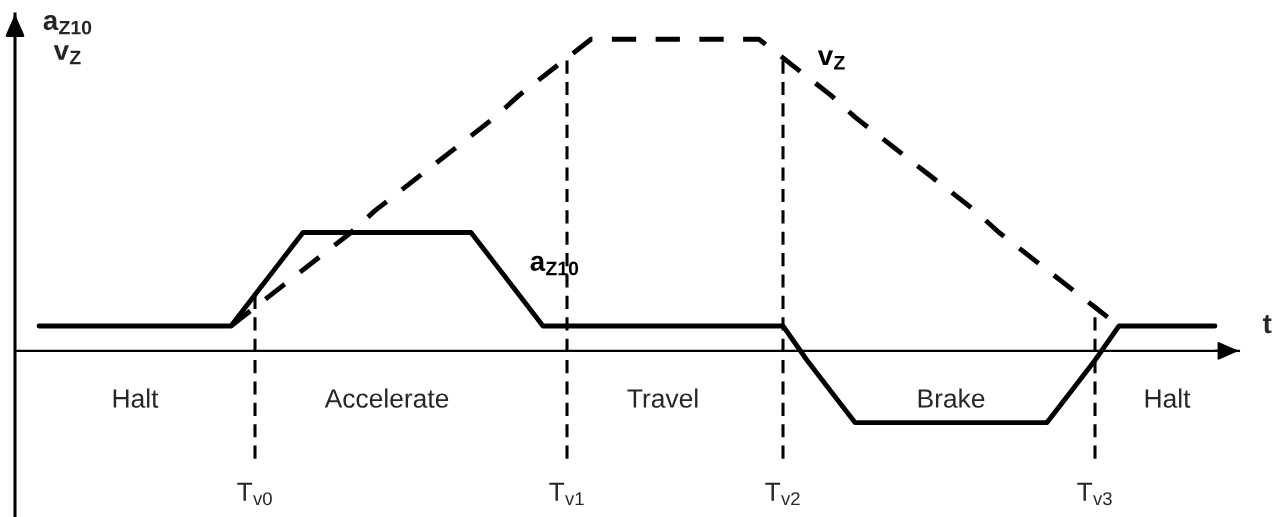 Image resolution: width=1274 pixels, height=517 pixels. Describe the element at coordinates (67, 39) in the screenshot. I see `y-axis-title: a$_{Z10}$ v$_{Z}$` at that location.